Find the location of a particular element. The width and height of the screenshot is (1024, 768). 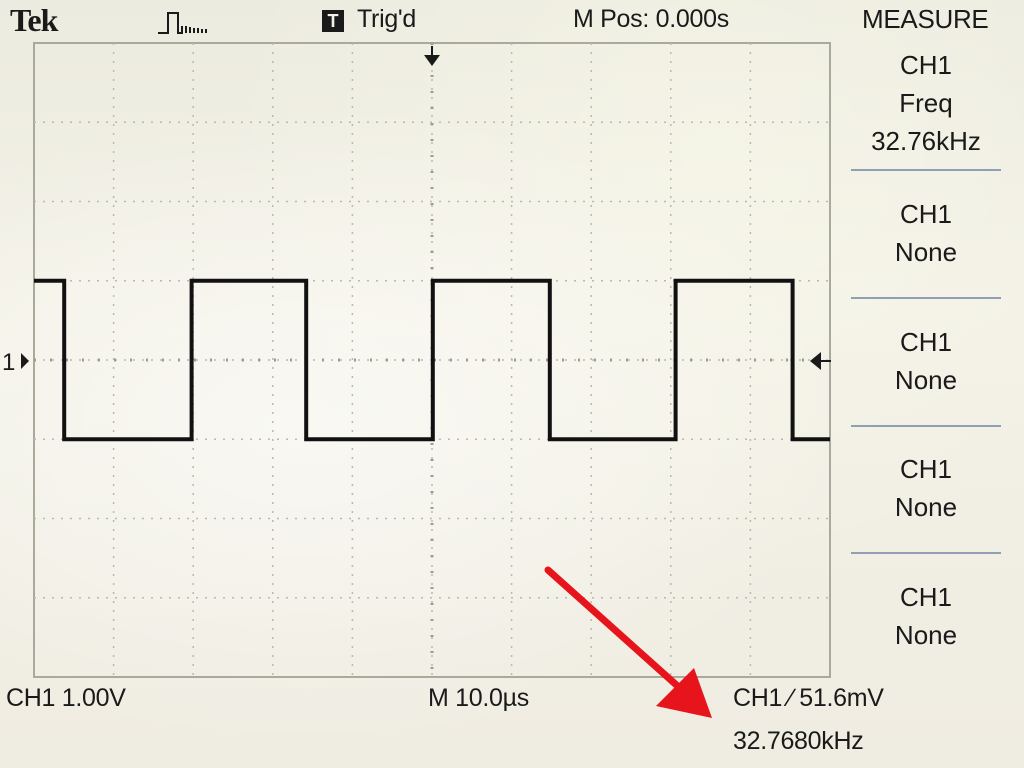

measure-slot-2: CH1 None is located at coordinates (926, 233).